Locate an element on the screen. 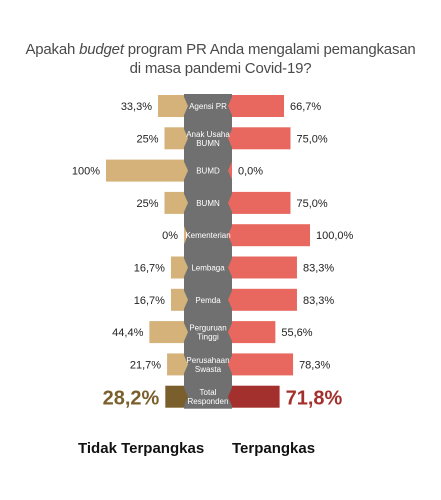 This screenshot has width=441, height=500. category-label-perguruan-tinggi: Perguruan Tinggi is located at coordinates (207, 333).